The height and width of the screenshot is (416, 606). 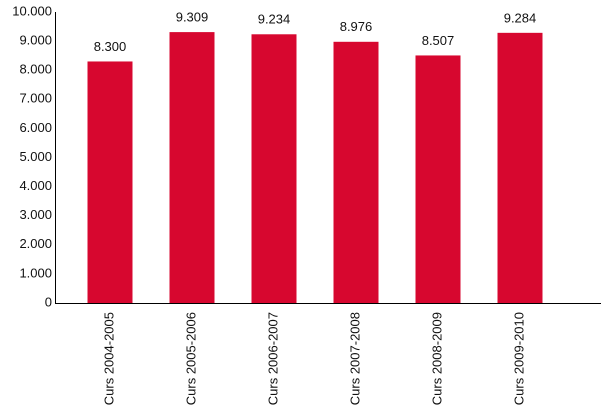 I want to click on x-tick-label: Curs 2004-2005, so click(x=108, y=358).